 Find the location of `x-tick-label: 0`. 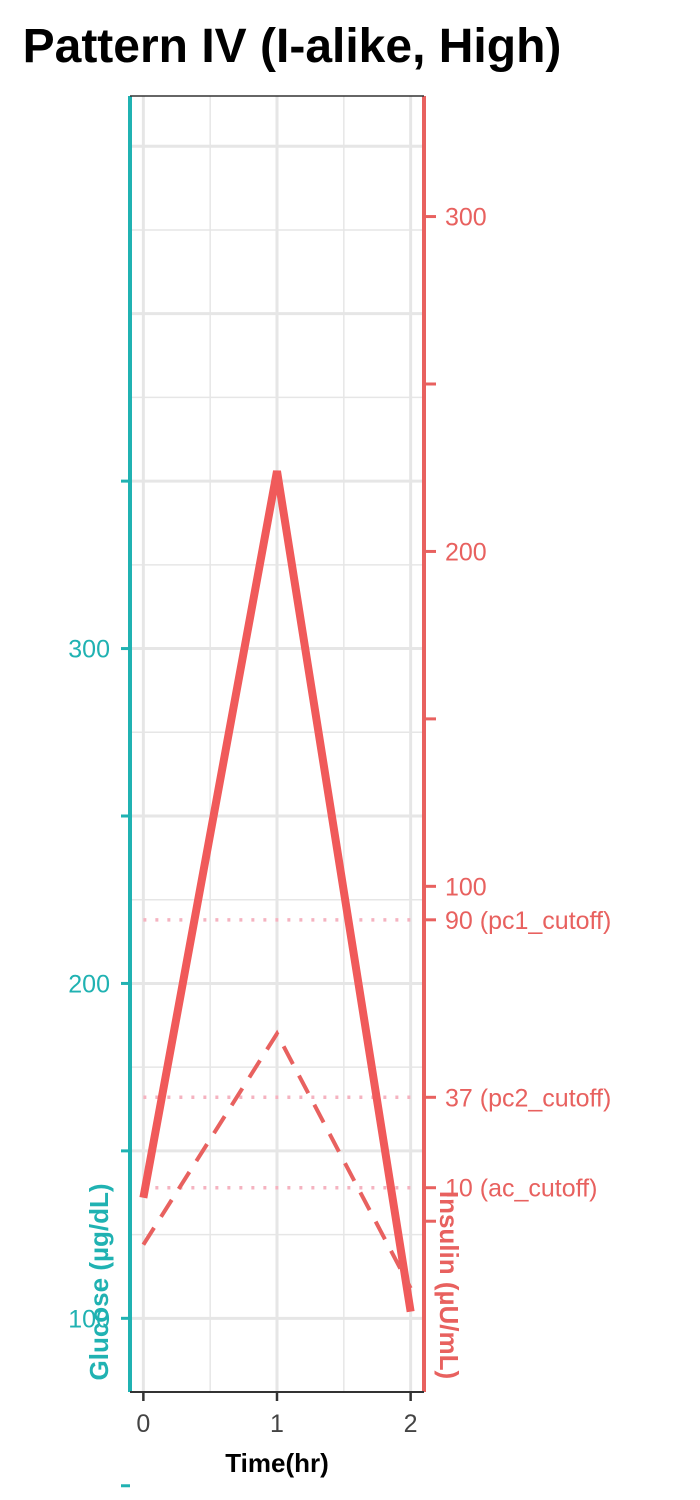

x-tick-label: 0 is located at coordinates (143, 1424).